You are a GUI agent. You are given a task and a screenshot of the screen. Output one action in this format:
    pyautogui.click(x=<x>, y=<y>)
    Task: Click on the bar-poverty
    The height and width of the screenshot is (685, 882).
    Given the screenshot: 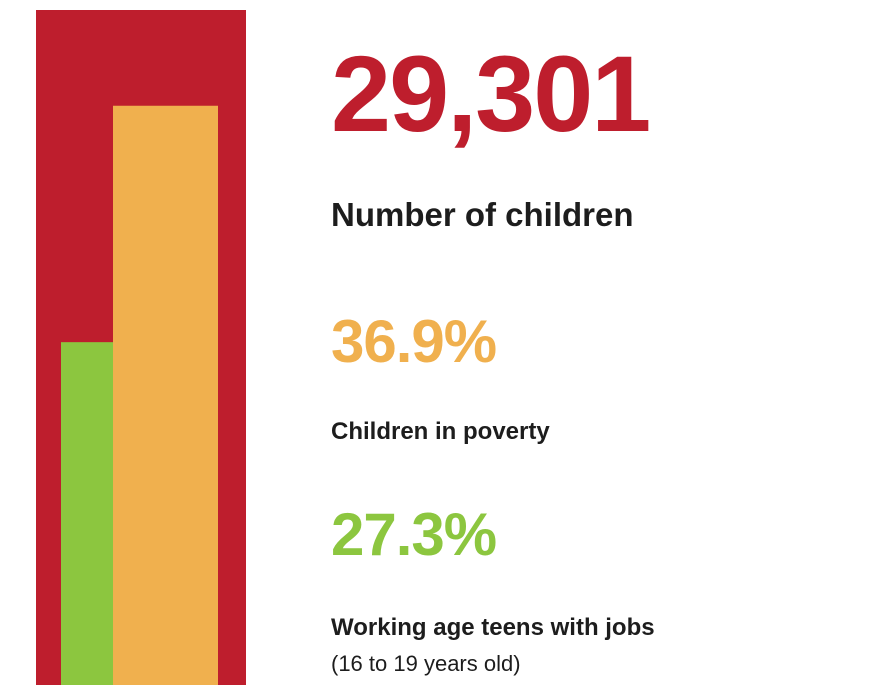 What is the action you would take?
    pyautogui.click(x=165, y=395)
    